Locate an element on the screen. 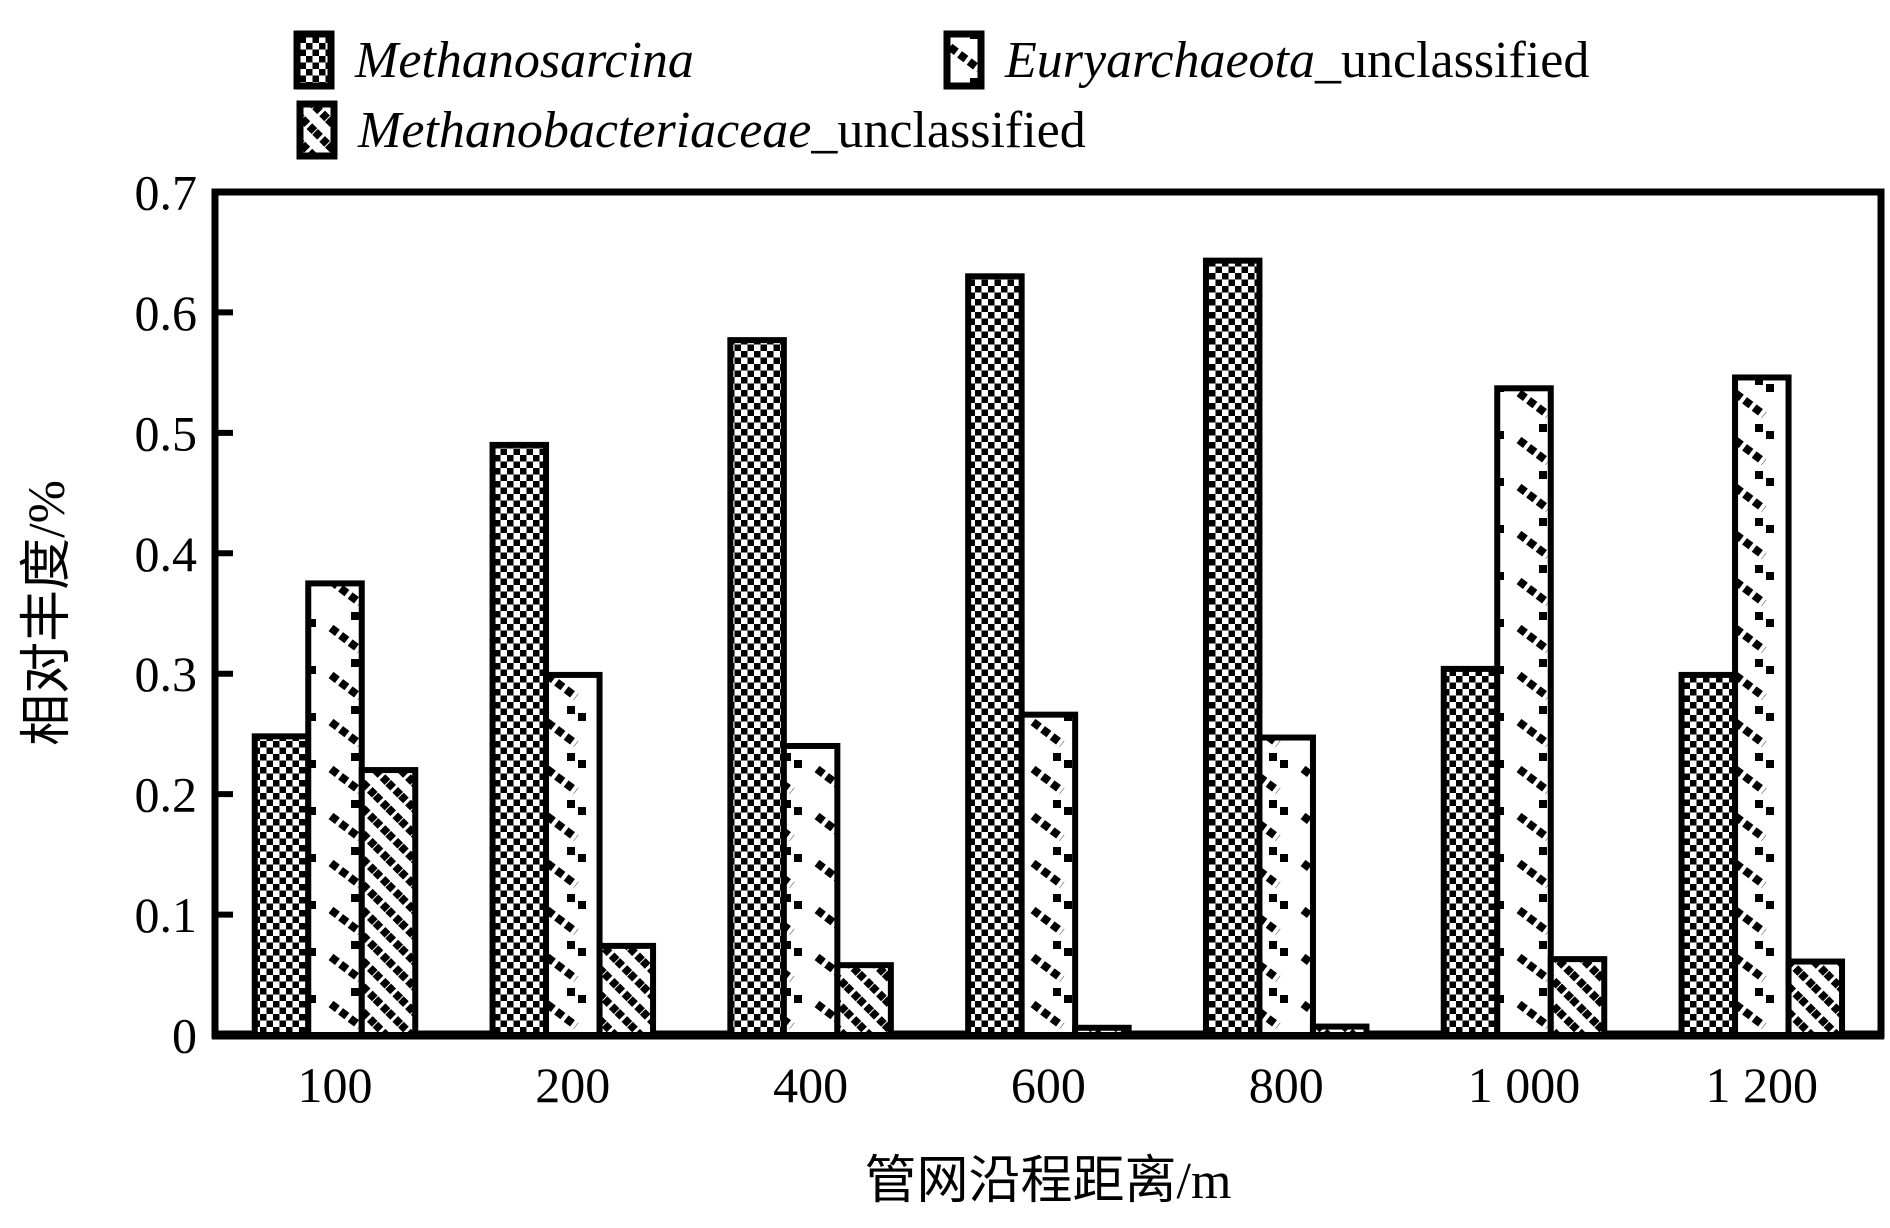 This screenshot has height=1228, width=1890. bar-Methanobacteriaceae-1 000 is located at coordinates (1577, 997).